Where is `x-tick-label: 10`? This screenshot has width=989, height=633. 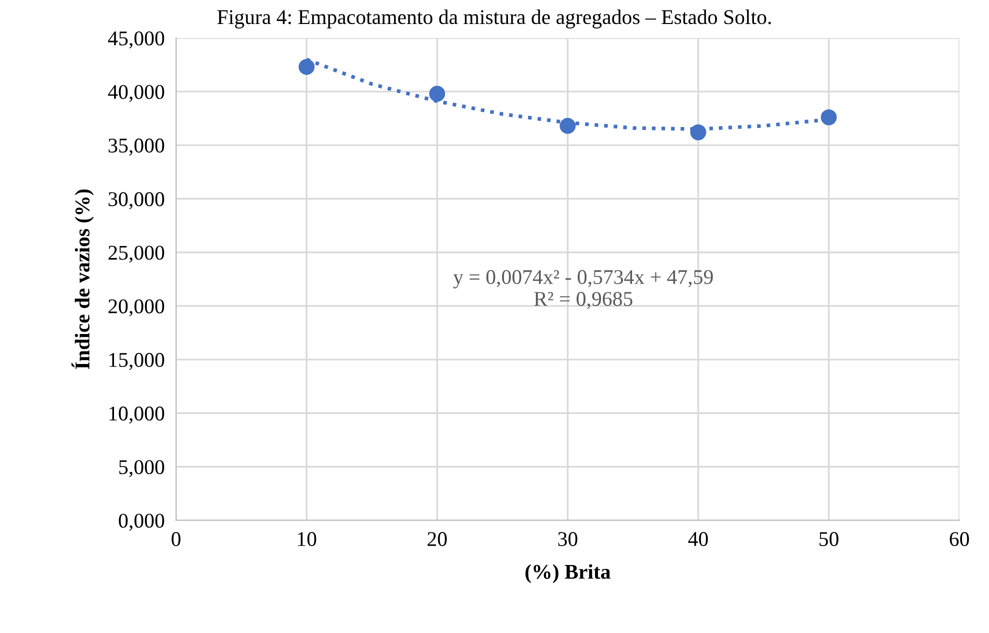 x-tick-label: 10 is located at coordinates (307, 539).